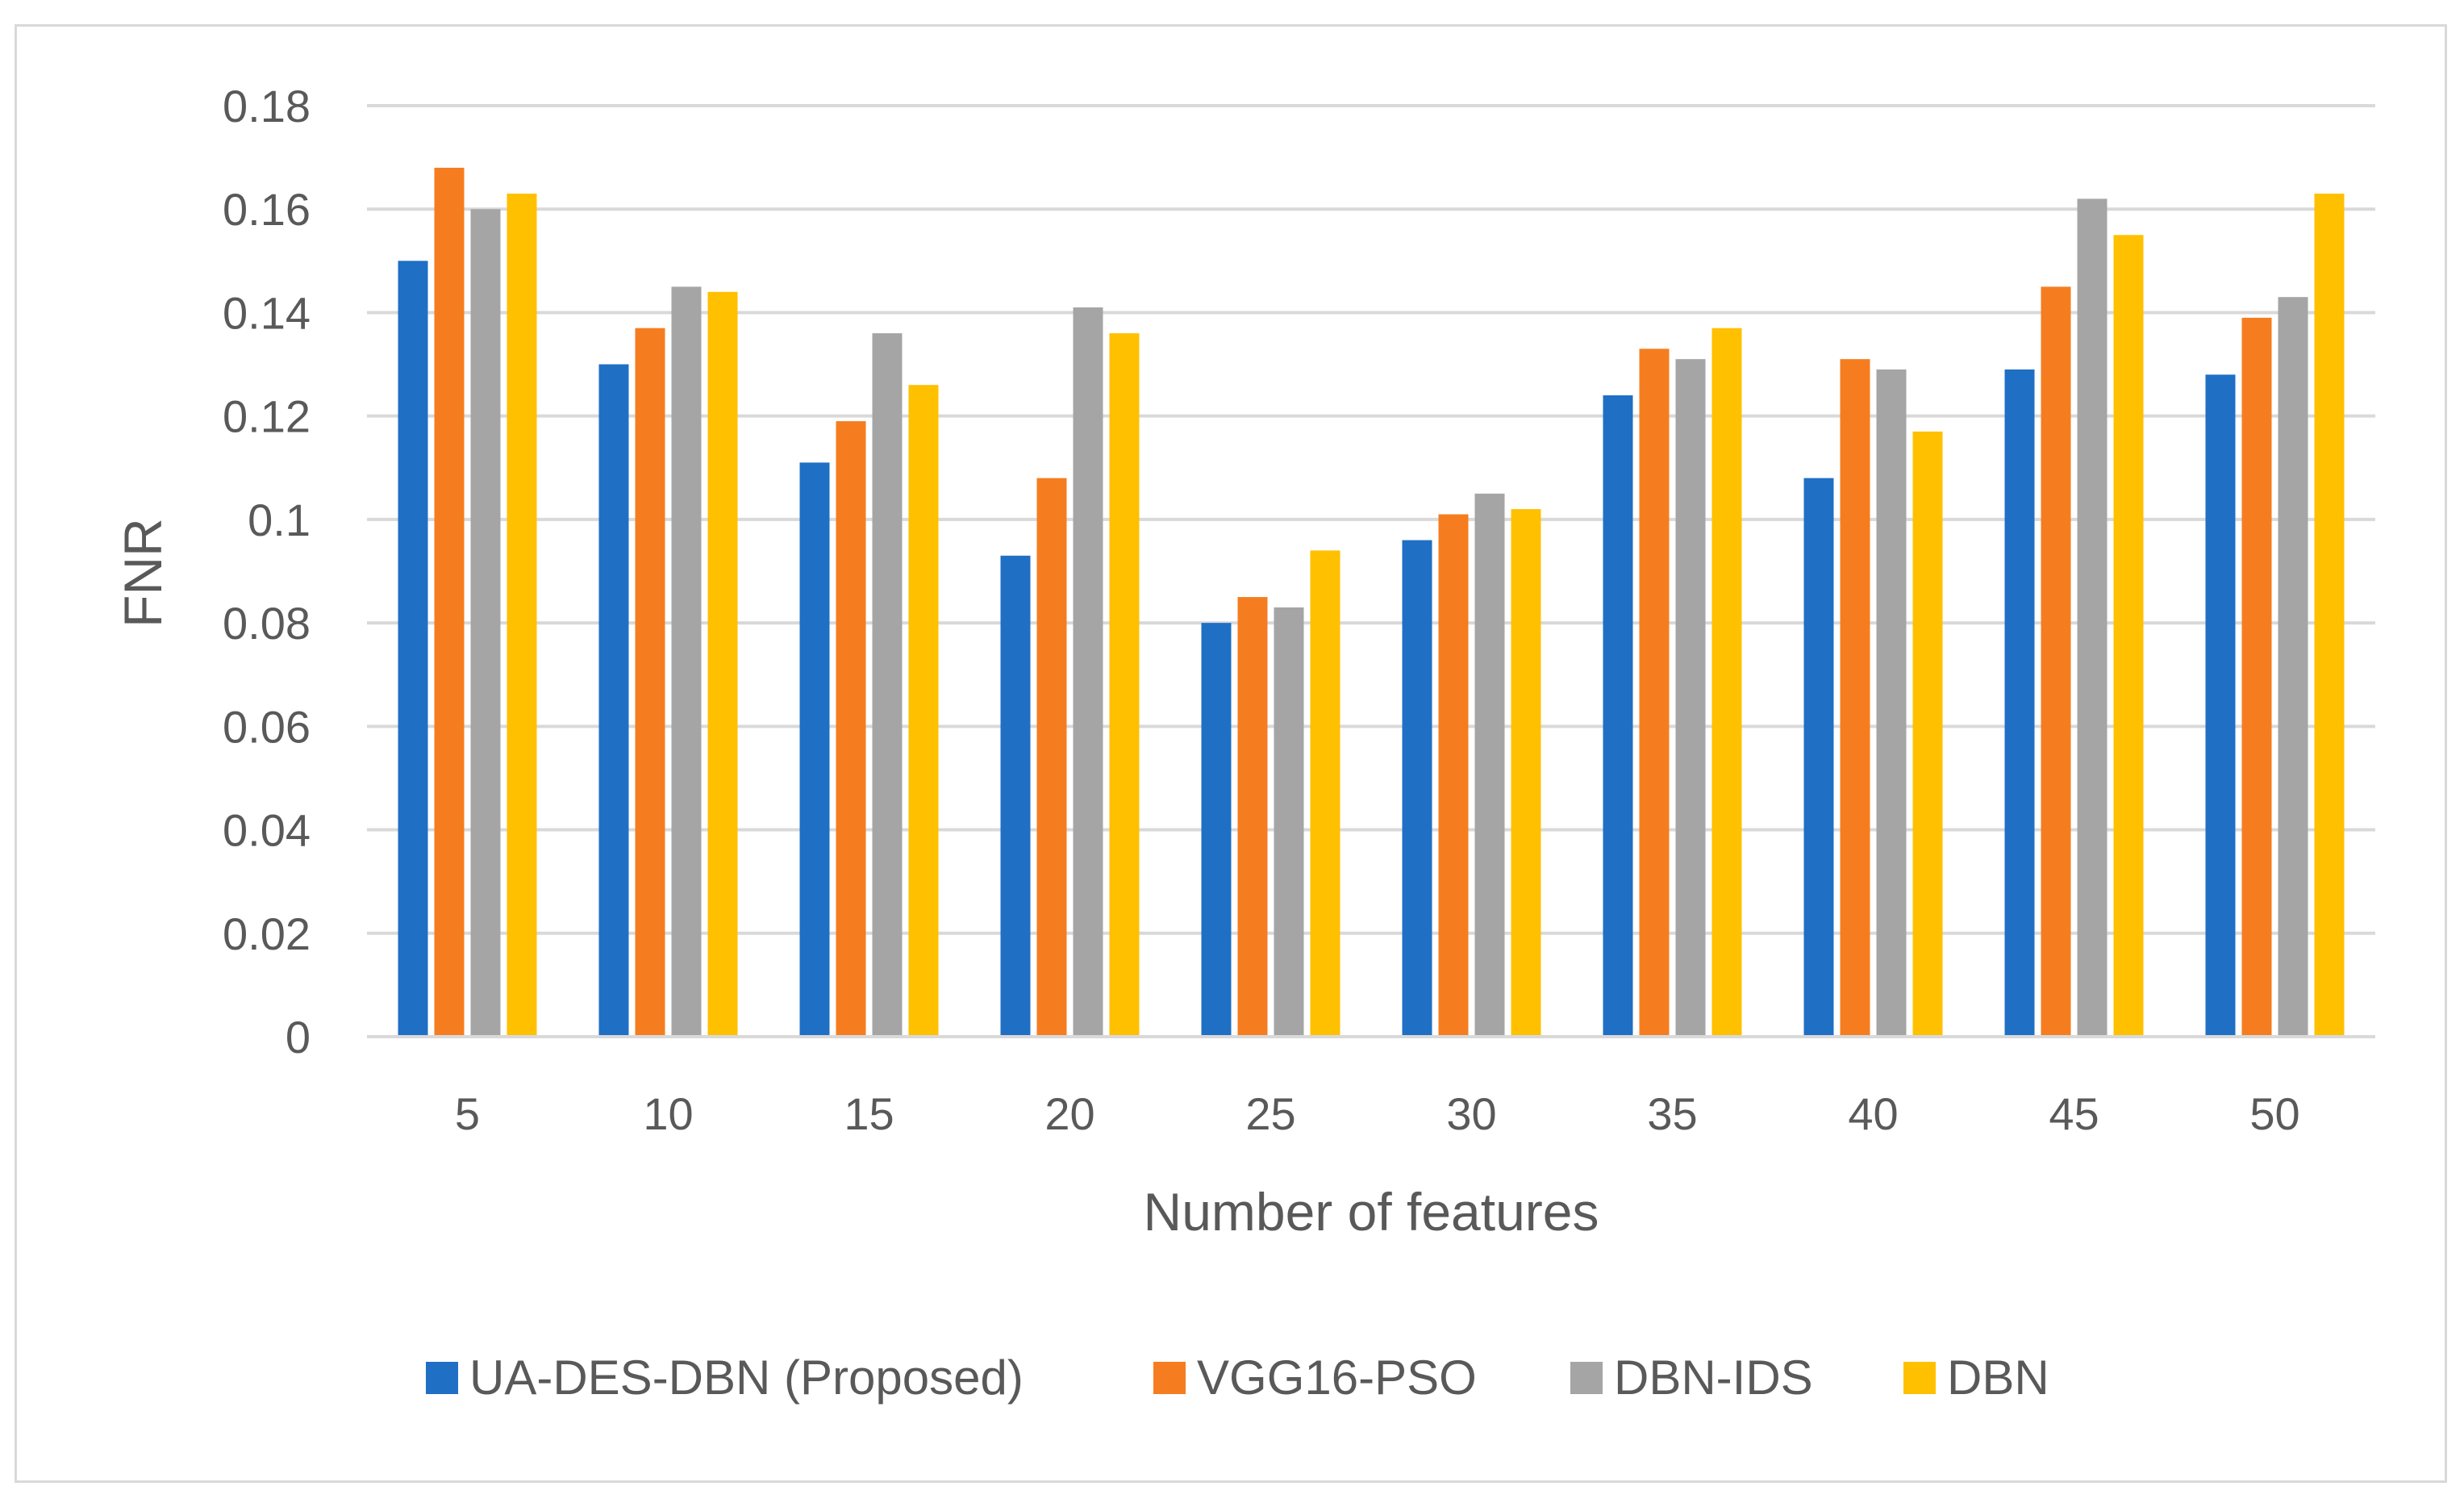  What do you see at coordinates (2274, 1113) in the screenshot?
I see `x-tick-label: 50` at bounding box center [2274, 1113].